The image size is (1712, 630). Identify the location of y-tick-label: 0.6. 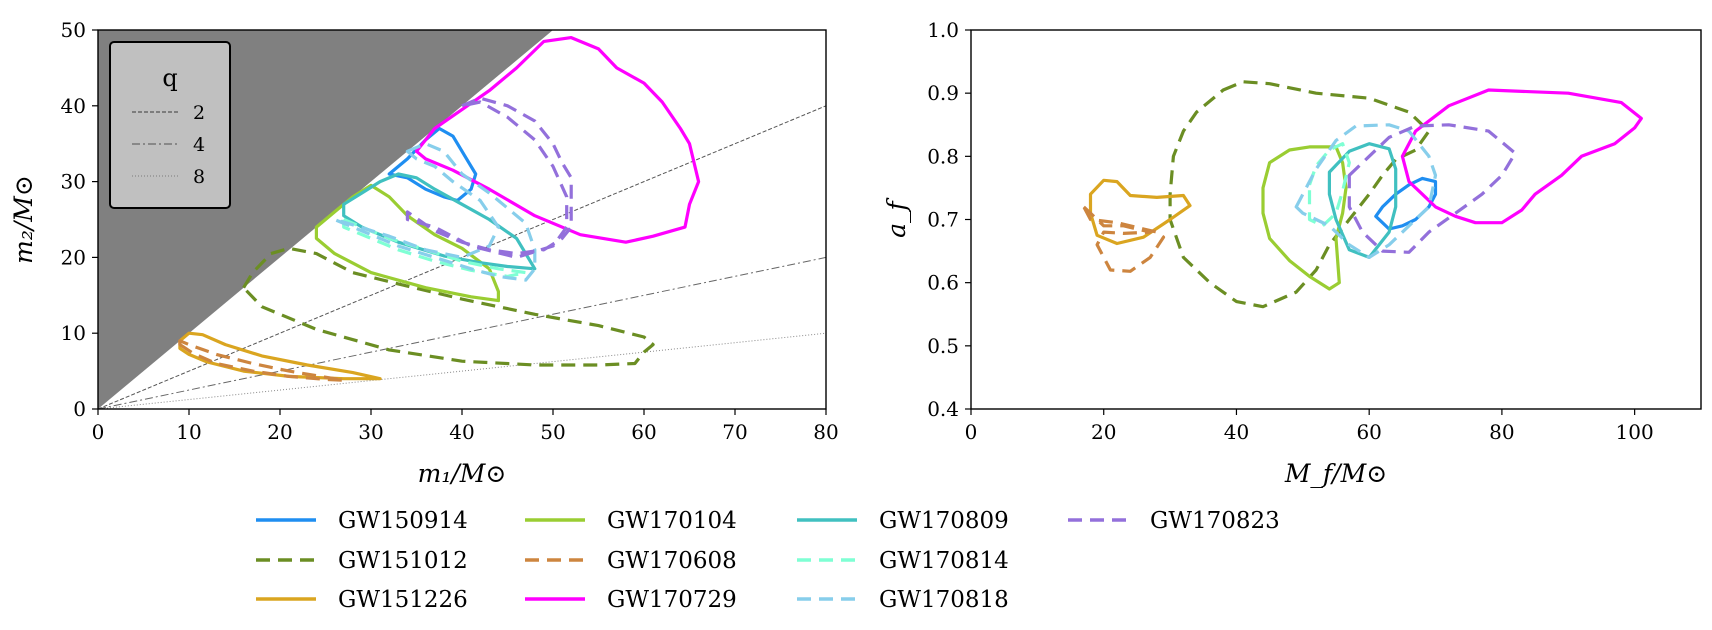
(943, 283).